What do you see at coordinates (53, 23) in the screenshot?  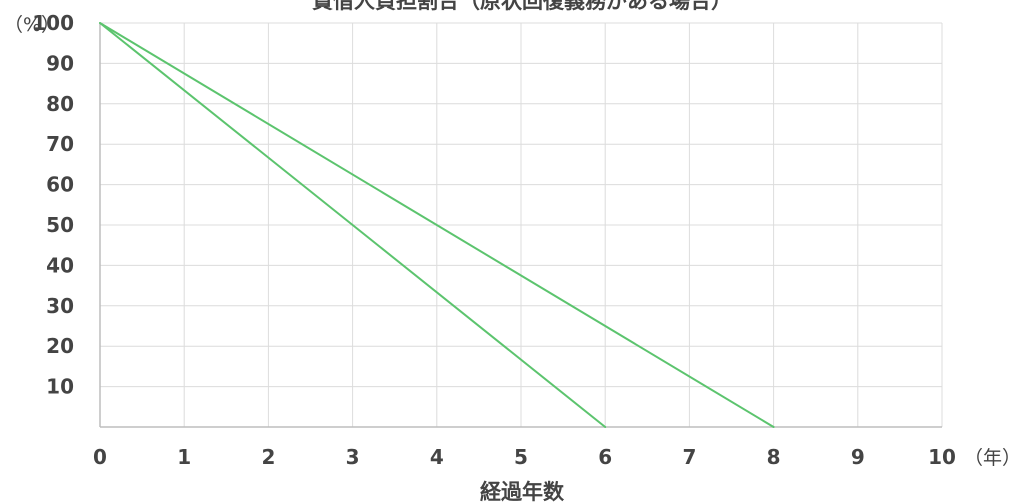 I see `y-tick-label: 100` at bounding box center [53, 23].